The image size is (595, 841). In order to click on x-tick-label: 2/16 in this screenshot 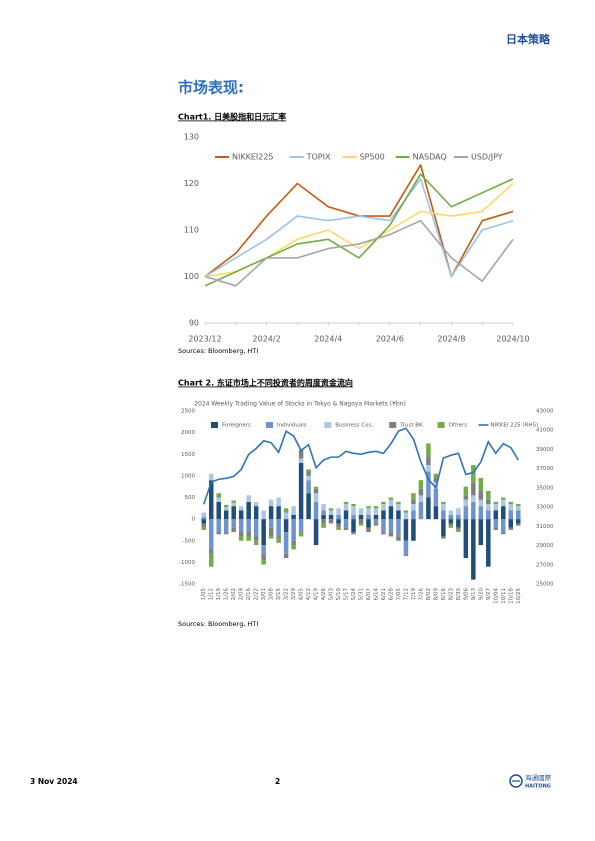, I will do `click(249, 594)`.